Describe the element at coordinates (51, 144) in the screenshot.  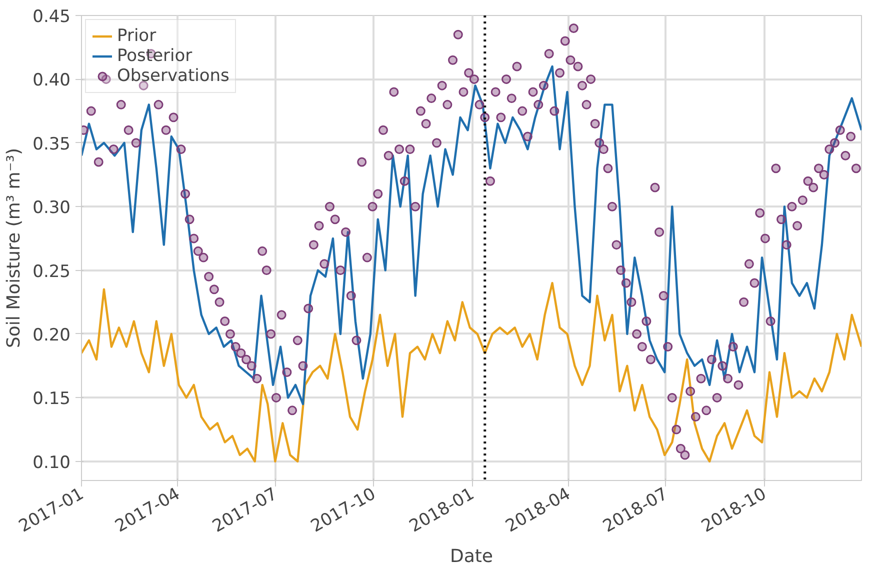
I see `y-tick-label: 0.35` at that location.